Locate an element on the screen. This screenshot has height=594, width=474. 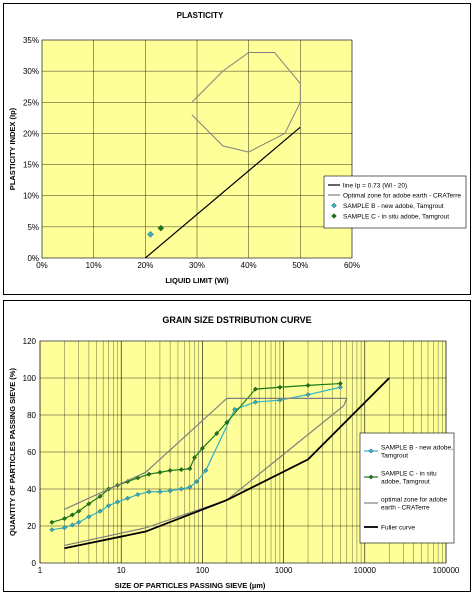
y-tick-label: 20% is located at coordinates (31, 133).